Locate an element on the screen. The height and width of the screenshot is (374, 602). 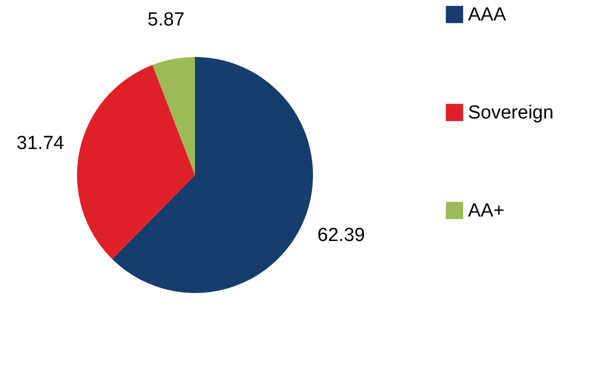
legend-label: AAA is located at coordinates (487, 15).